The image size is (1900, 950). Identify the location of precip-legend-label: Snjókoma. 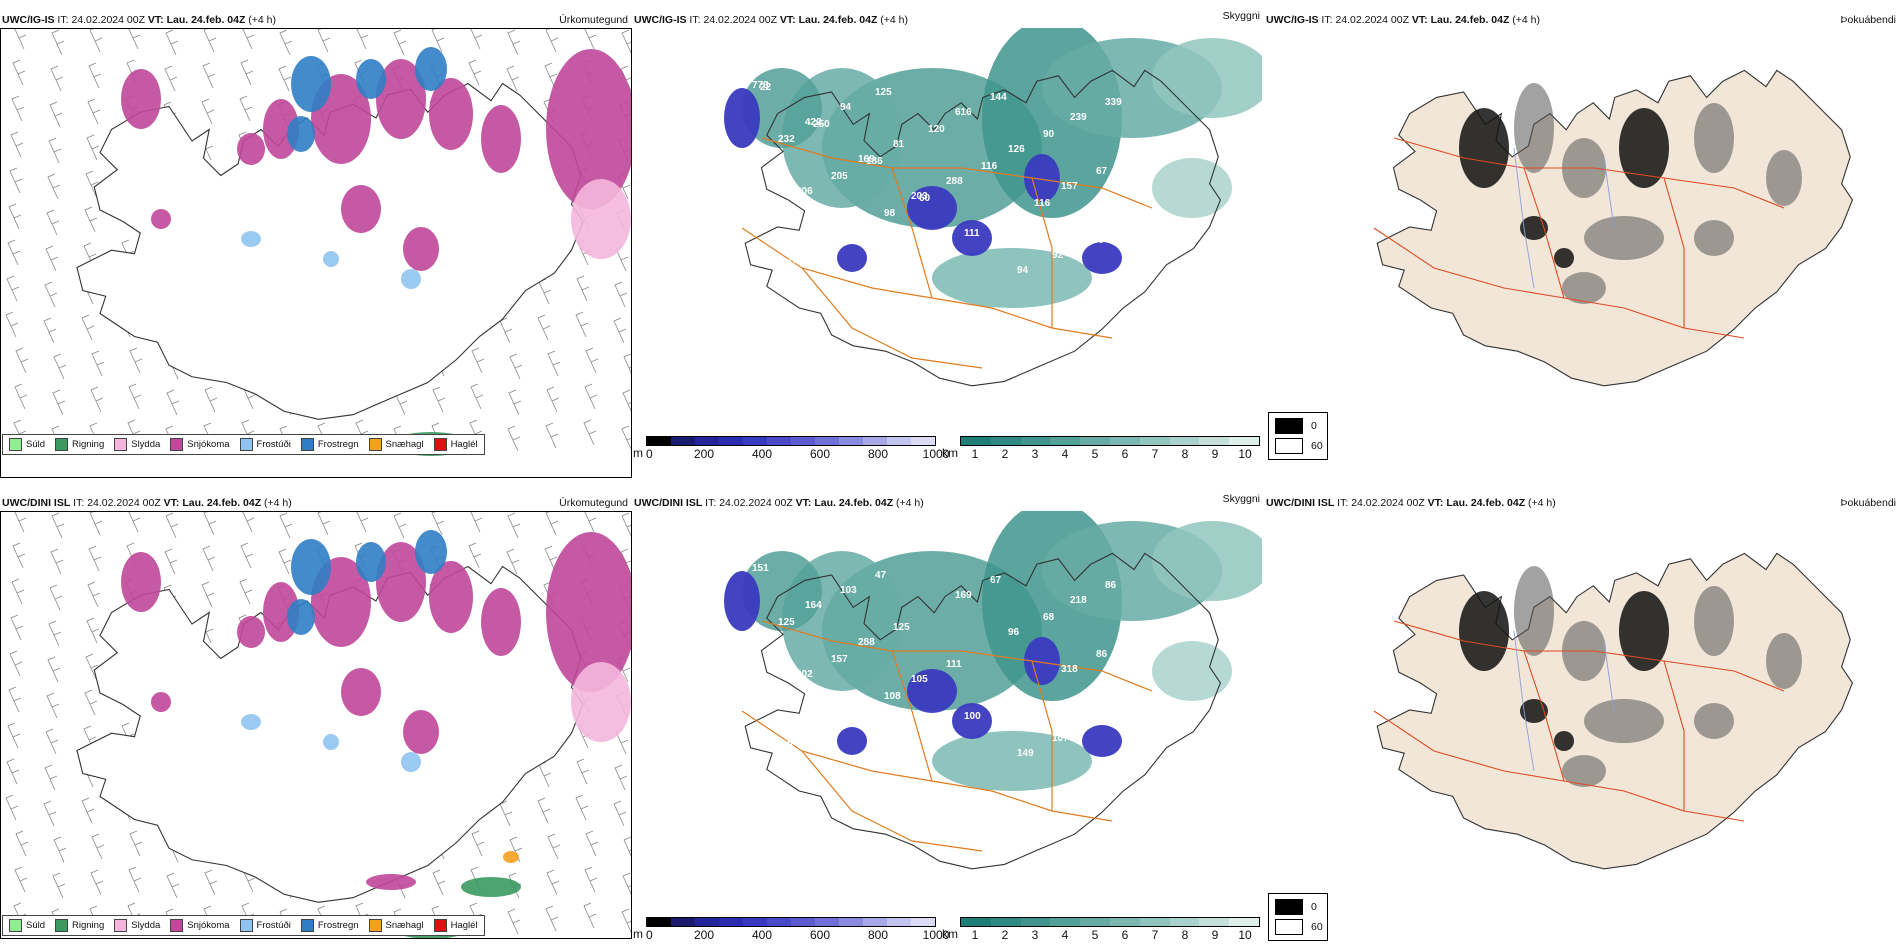
(208, 444).